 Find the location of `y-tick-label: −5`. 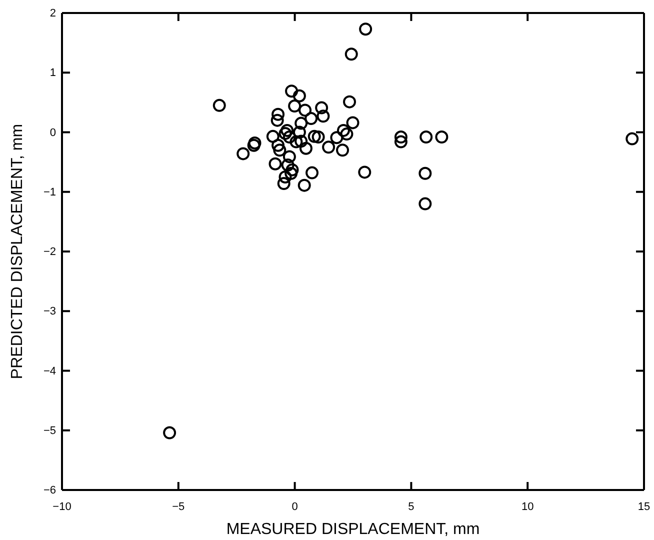

y-tick-label: −5 is located at coordinates (49, 430).